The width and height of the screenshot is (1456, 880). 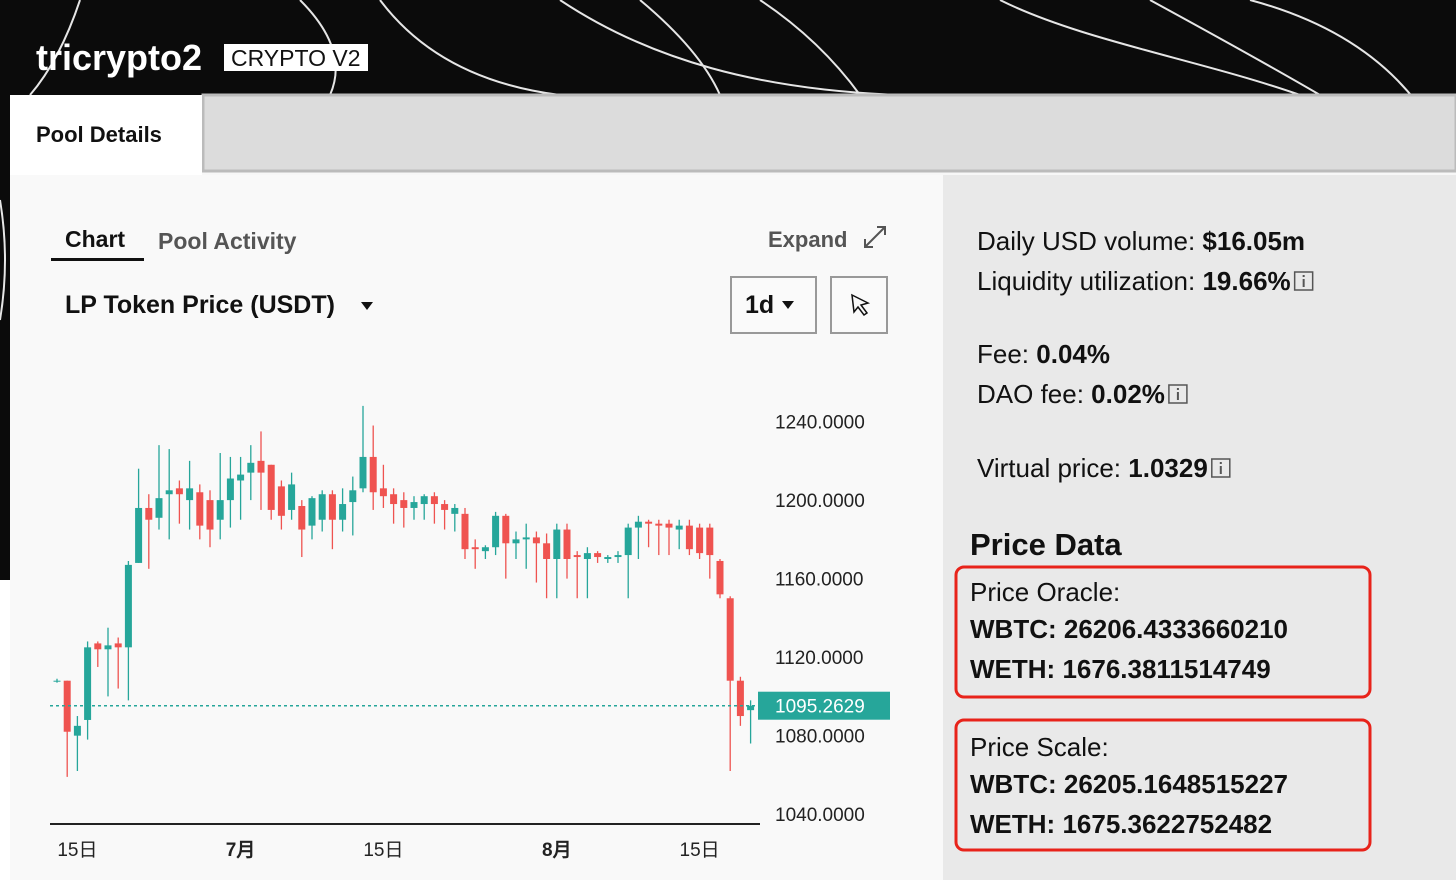 I want to click on stat: Liquidity utilization: 19.66%, so click(x=1134, y=281).